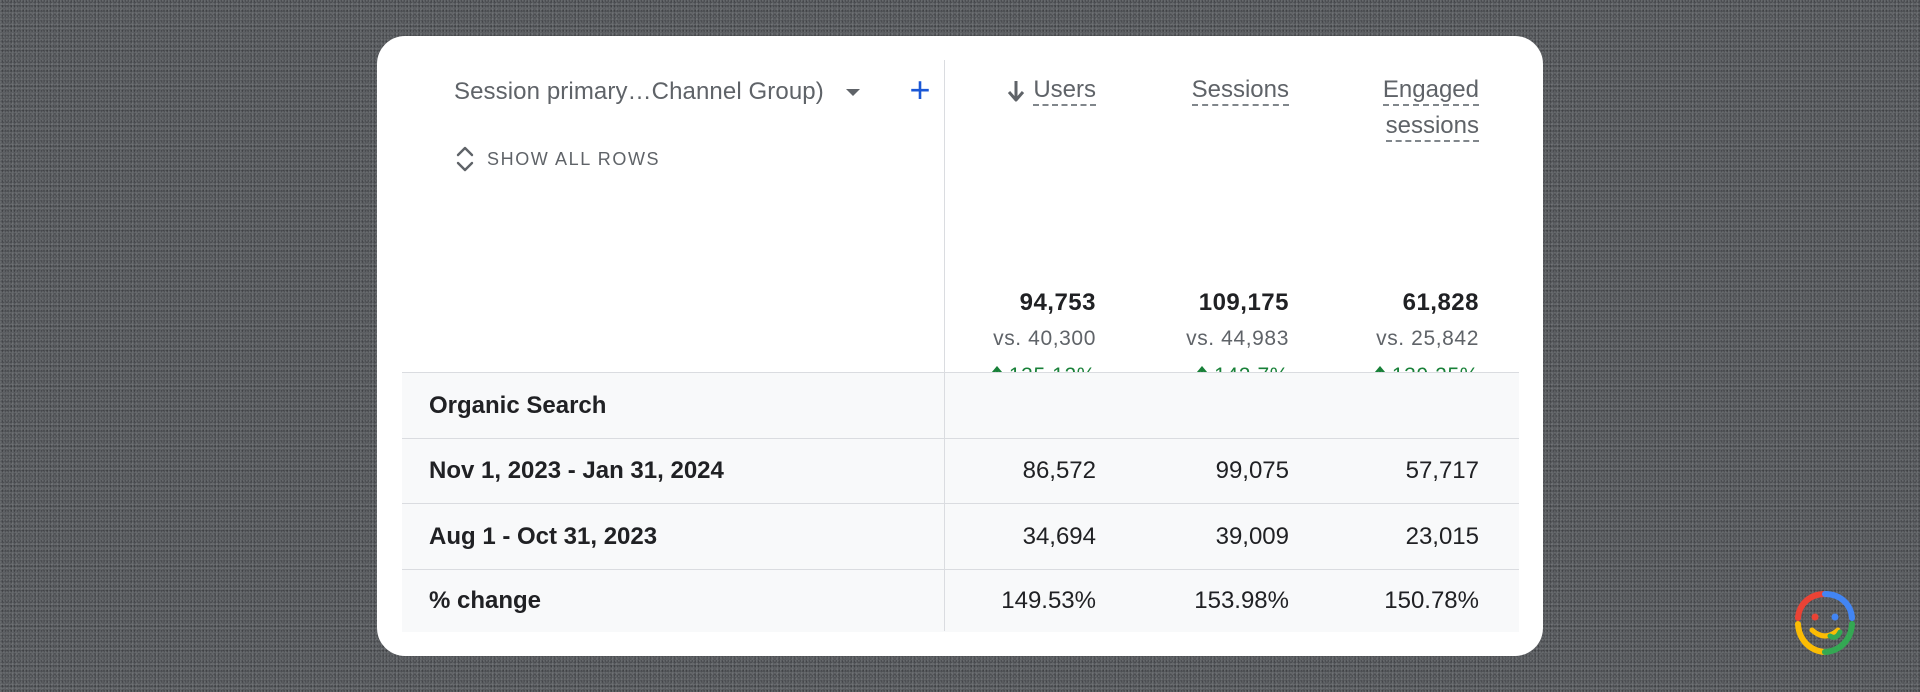 The width and height of the screenshot is (1920, 692). What do you see at coordinates (639, 91) in the screenshot?
I see `dimension-label: Session primary…Channel Group)` at bounding box center [639, 91].